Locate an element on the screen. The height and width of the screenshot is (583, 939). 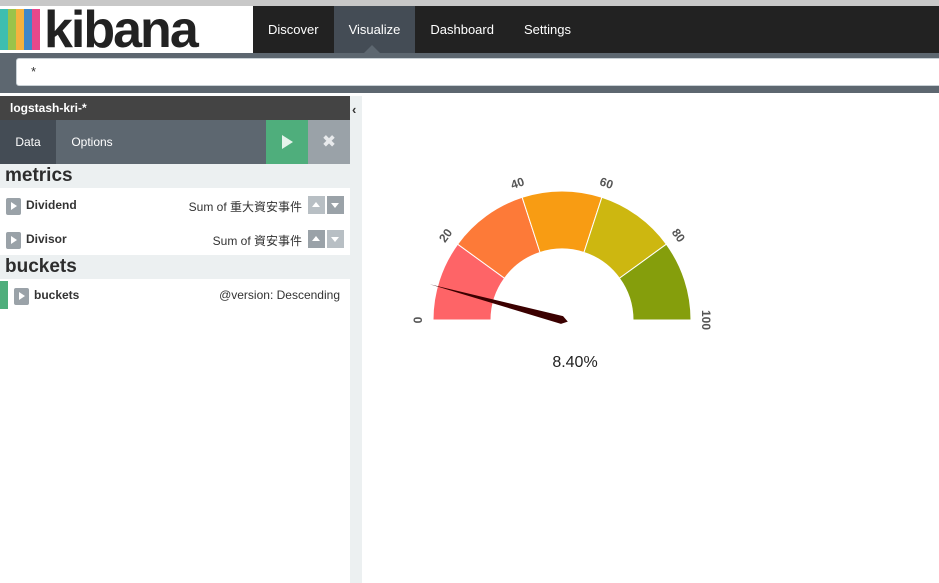
gauge-band is located at coordinates (655, 282).